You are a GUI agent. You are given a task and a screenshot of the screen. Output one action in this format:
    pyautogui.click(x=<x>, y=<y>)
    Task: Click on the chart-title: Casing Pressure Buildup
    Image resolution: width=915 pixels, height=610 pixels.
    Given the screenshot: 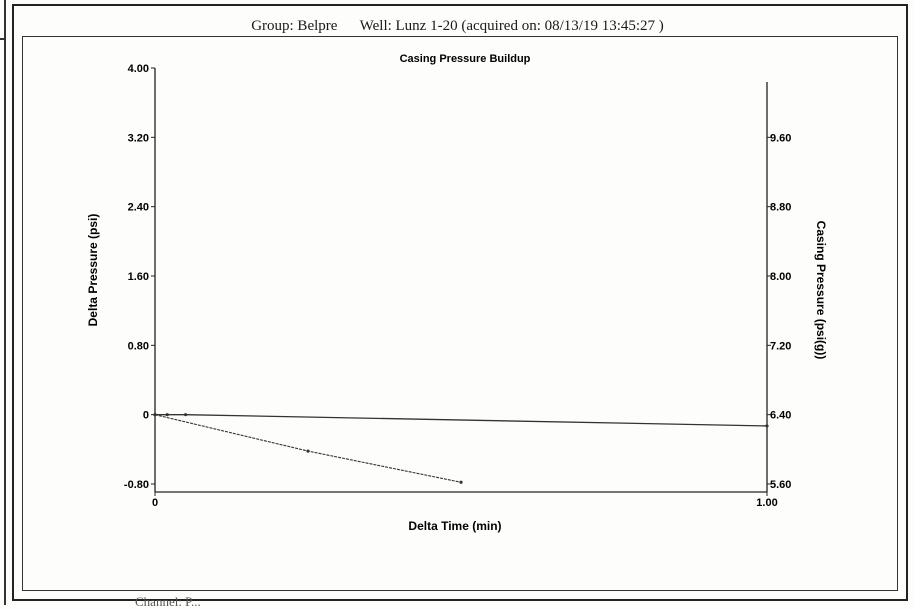 What is the action you would take?
    pyautogui.click(x=465, y=59)
    